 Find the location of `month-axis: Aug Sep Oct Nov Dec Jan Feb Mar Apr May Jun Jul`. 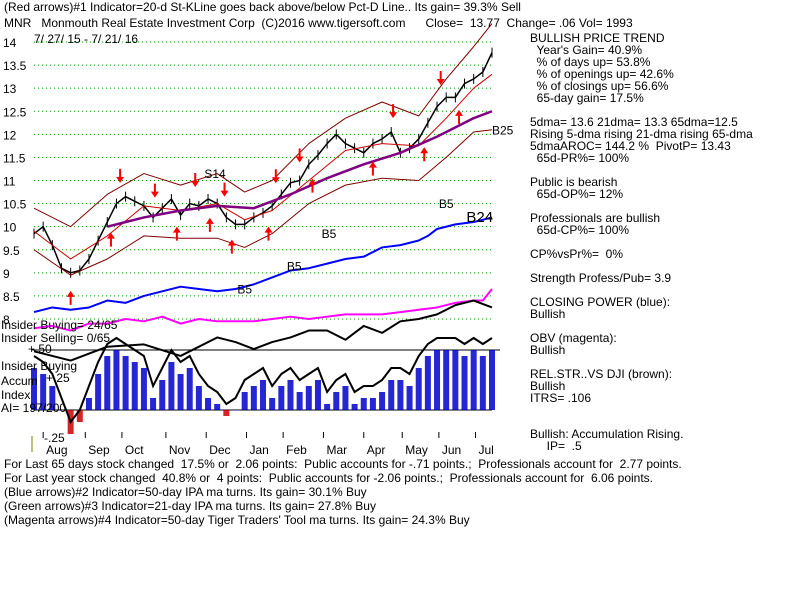

month-axis: Aug Sep Oct Nov Dec Jan Feb Mar Apr May Jun Jul is located at coordinates (262, 444).